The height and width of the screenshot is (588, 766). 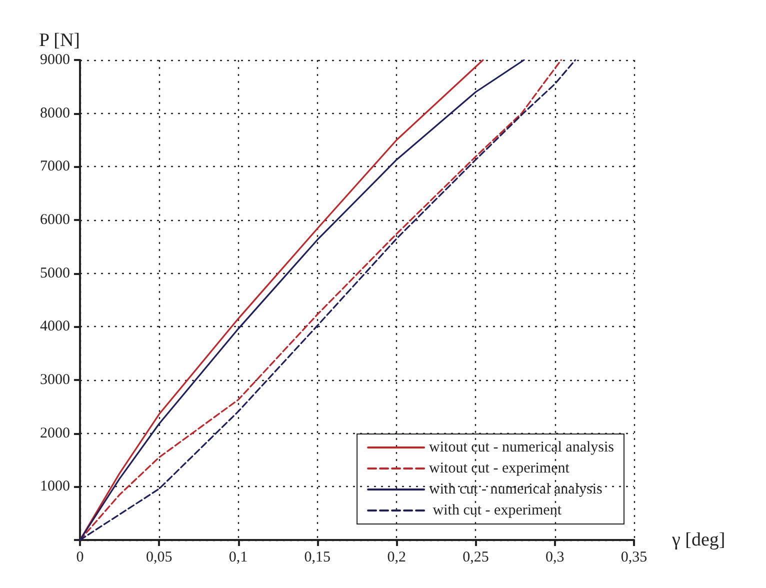 What do you see at coordinates (59, 40) in the screenshot?
I see `y-axis-title: P [N]` at bounding box center [59, 40].